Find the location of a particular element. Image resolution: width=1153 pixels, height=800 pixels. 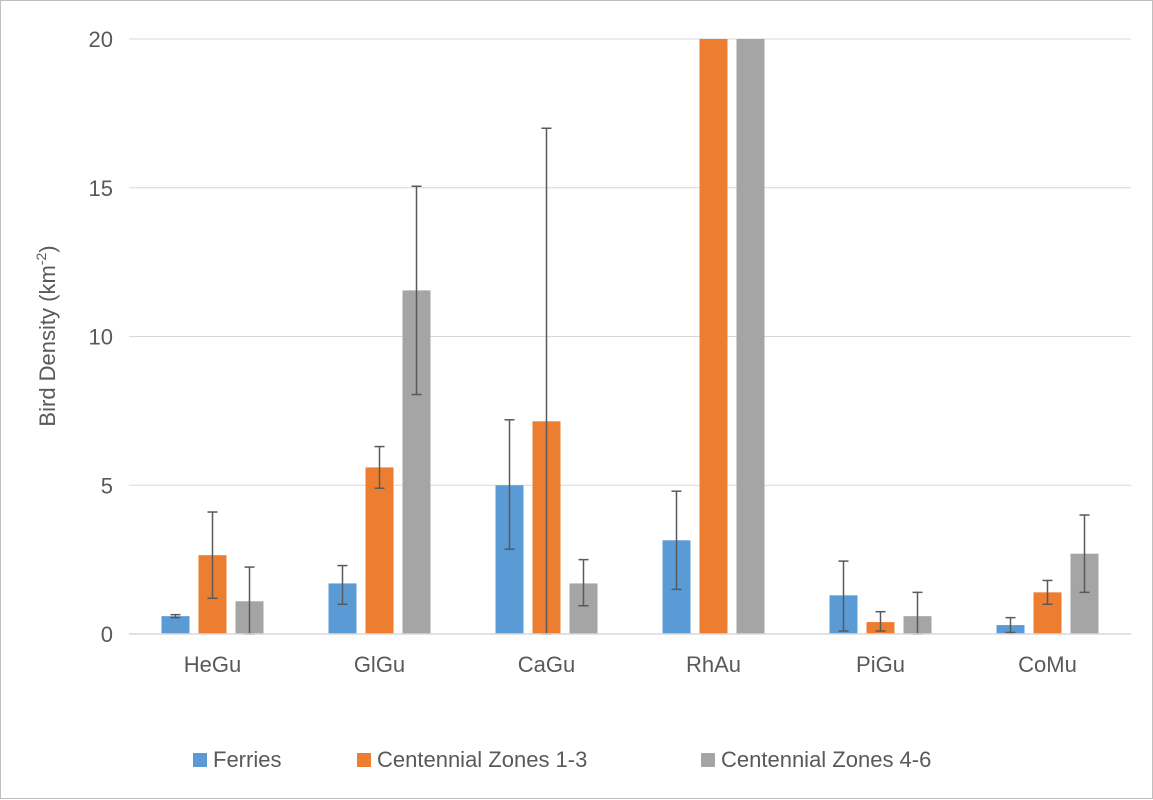

x-tick-label: PiGu is located at coordinates (880, 664).